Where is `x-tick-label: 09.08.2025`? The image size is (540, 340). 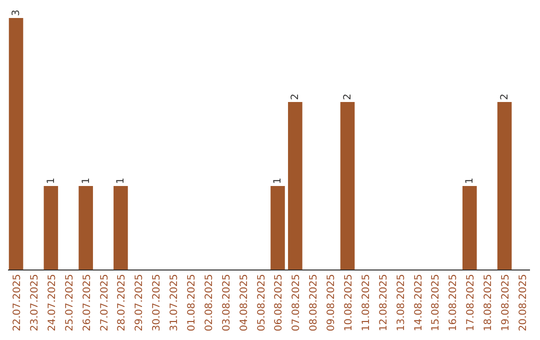 x-tick-label: 09.08.2025 is located at coordinates (332, 303).